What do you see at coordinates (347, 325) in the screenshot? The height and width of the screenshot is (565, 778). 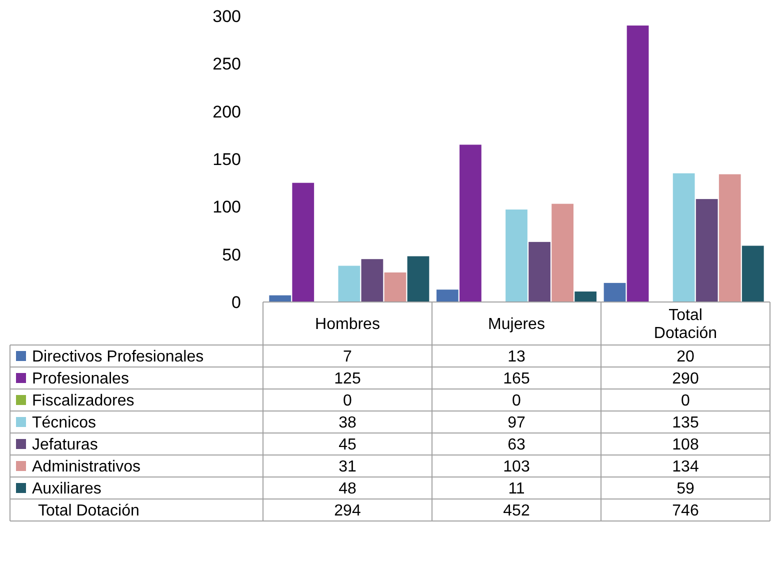 I see `x-tick-label: Hombres` at bounding box center [347, 325].